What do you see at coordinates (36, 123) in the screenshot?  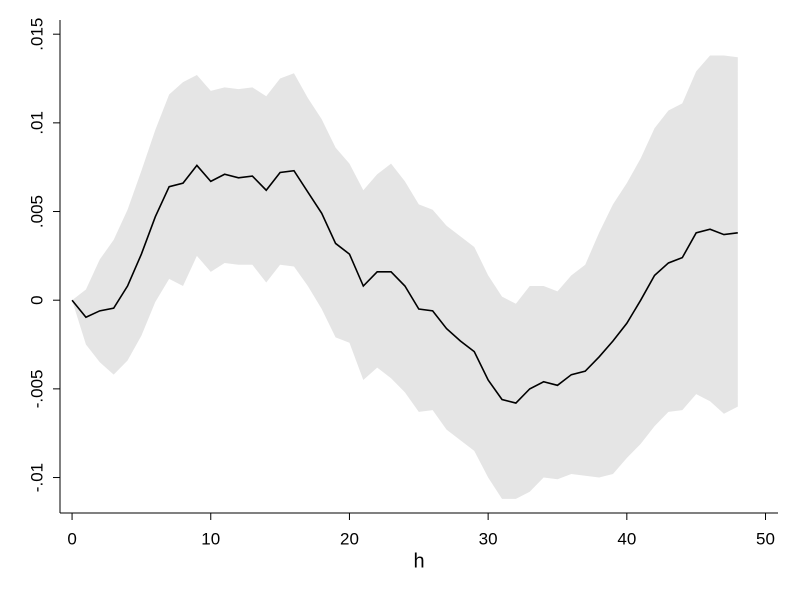 I see `y-tick-label: .01` at bounding box center [36, 123].